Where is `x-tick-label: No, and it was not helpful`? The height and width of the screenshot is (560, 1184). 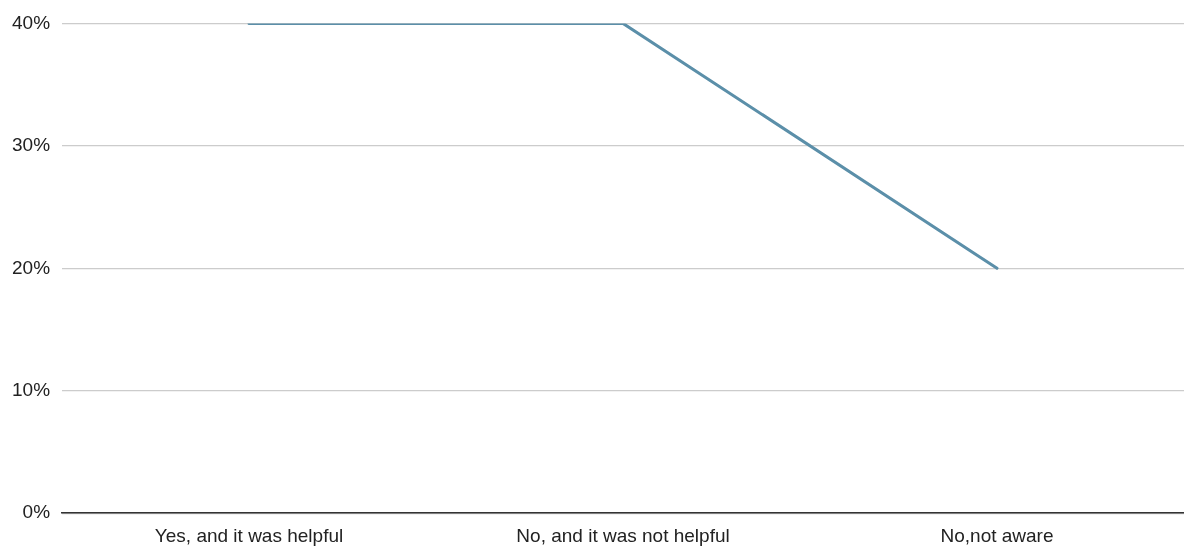
x-tick-label: No, and it was not helpful is located at coordinates (623, 535).